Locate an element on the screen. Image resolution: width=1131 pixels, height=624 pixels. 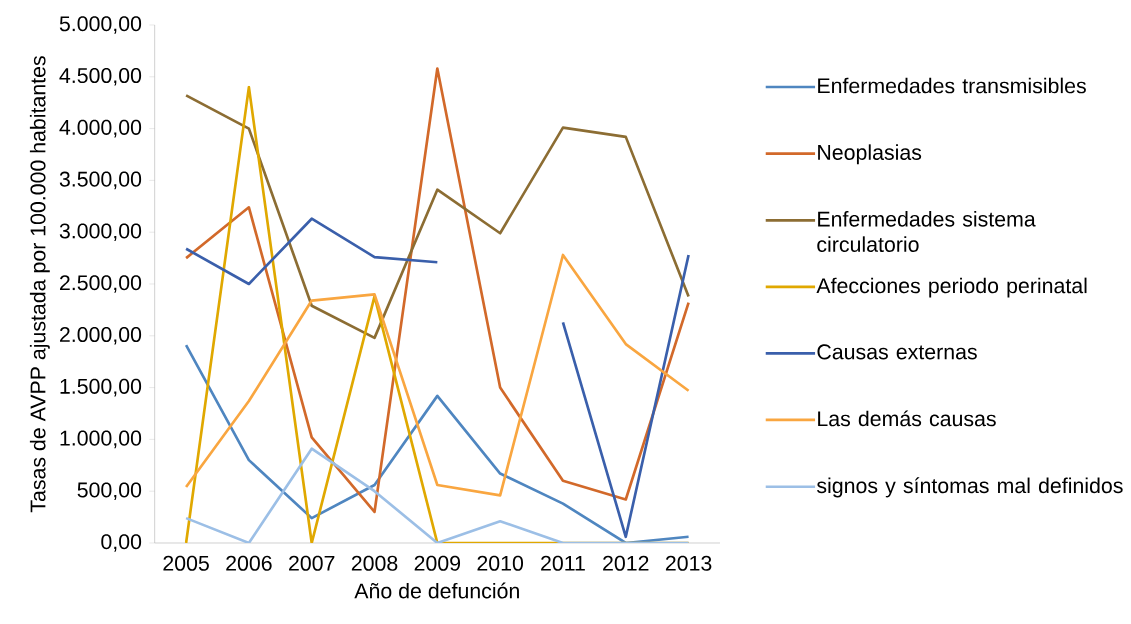
x-tick-label: 2010 is located at coordinates (500, 563).